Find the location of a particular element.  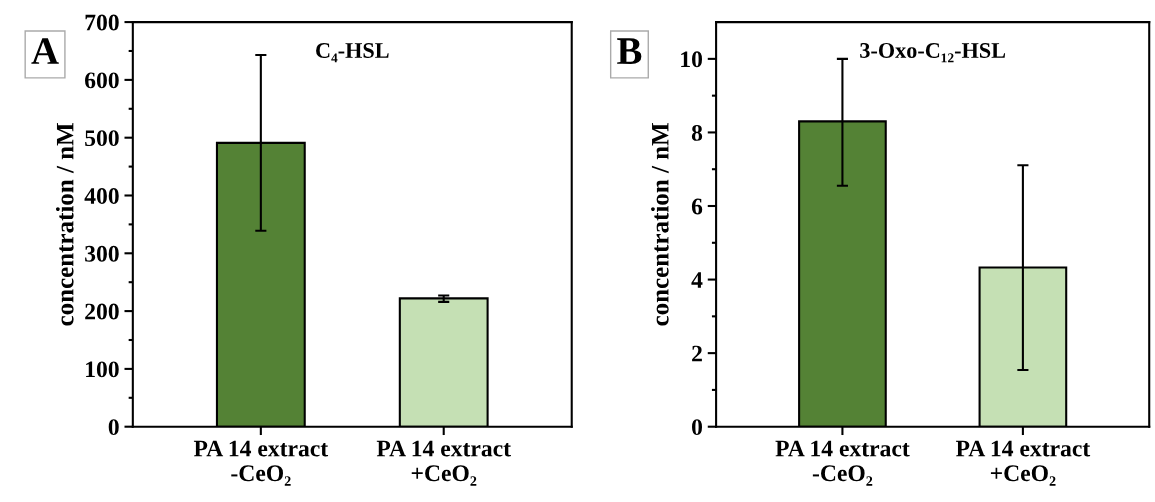

text: 3-Oxo-C₁₂-HSL is located at coordinates (933, 53).